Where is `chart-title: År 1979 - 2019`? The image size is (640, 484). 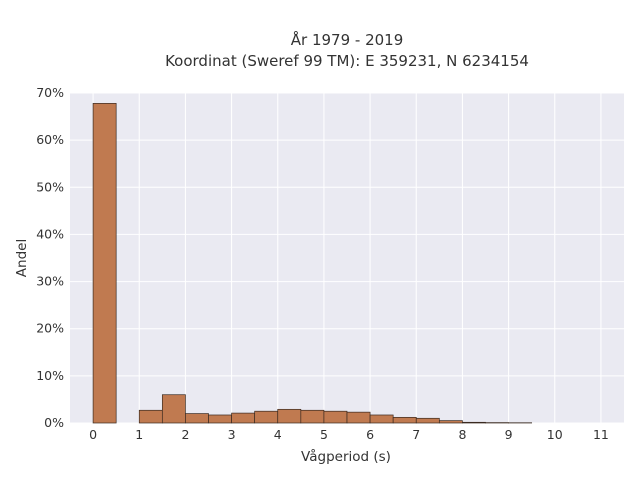
chart-title: År 1979 - 2019 is located at coordinates (347, 39).